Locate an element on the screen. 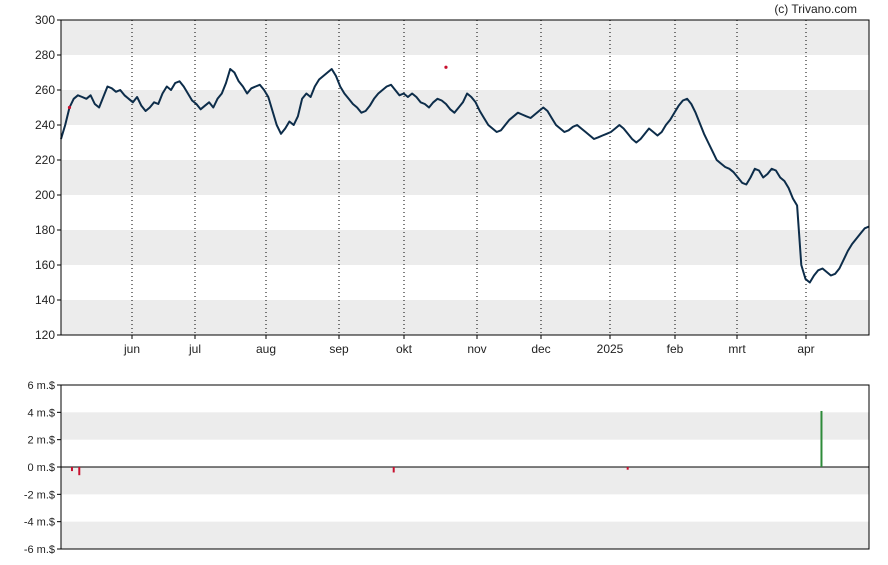 This screenshot has width=888, height=565. price-y-axis: 120 140 160 180 200 220 240 260 280 300 is located at coordinates (48, 177).